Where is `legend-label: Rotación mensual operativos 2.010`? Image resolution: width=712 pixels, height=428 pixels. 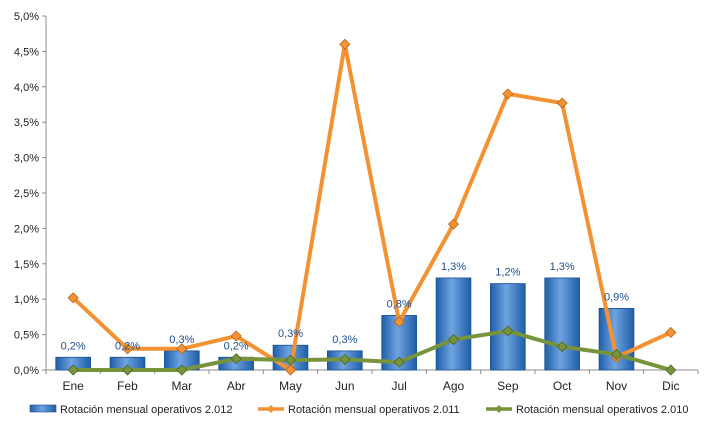 legend-label: Rotación mensual operativos 2.010 is located at coordinates (602, 410).